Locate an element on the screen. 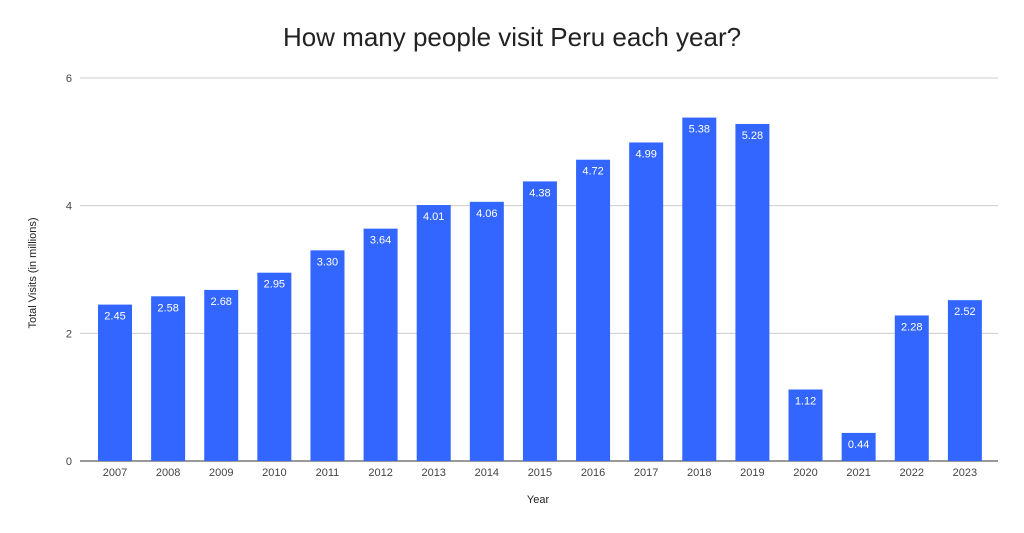  data-label-2009: 2.68 is located at coordinates (221, 302).